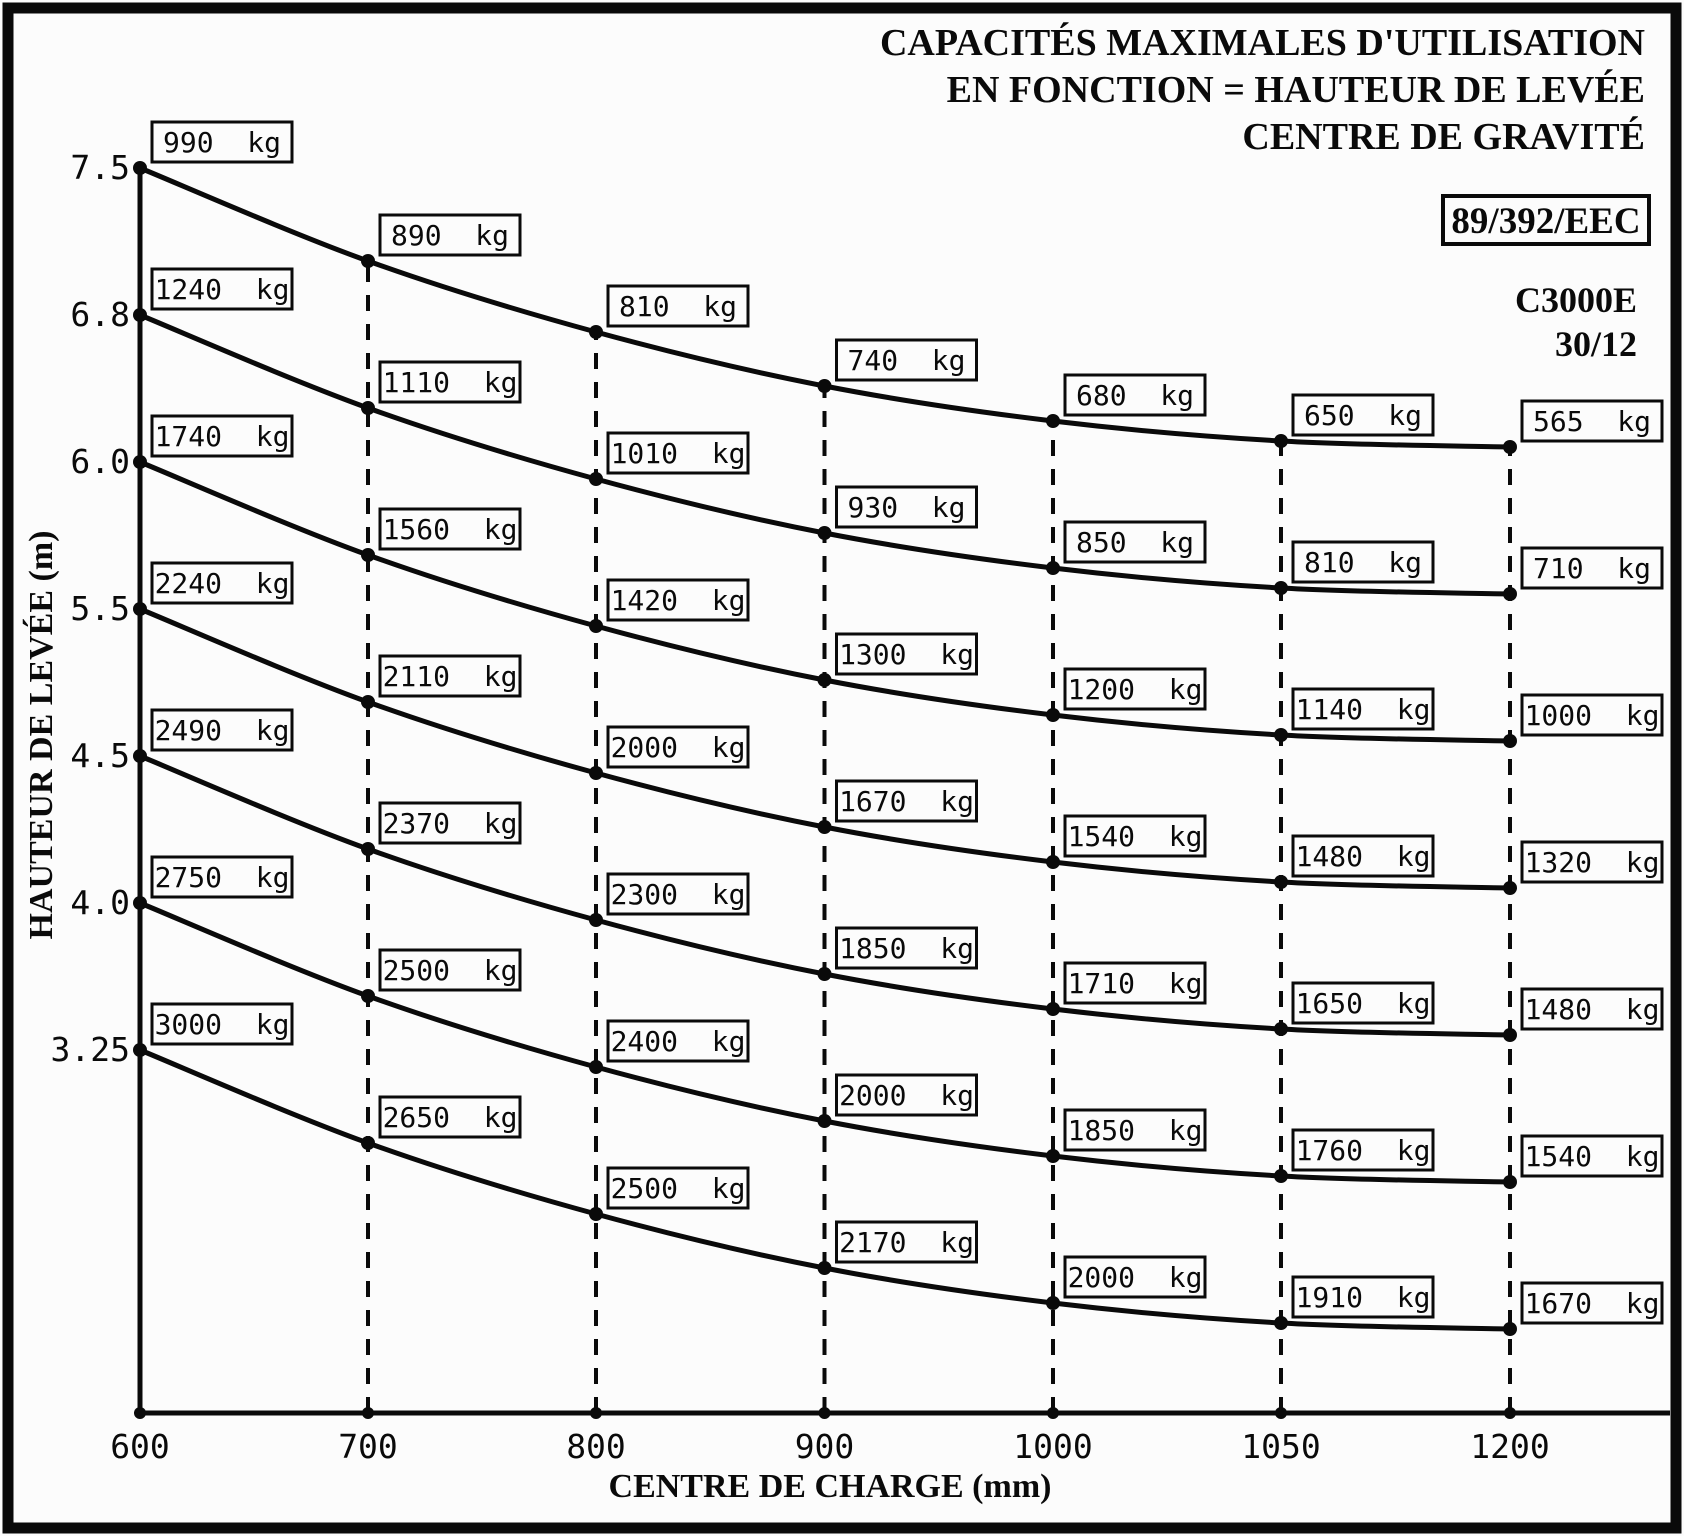 The width and height of the screenshot is (1684, 1536). Describe the element at coordinates (100, 314) in the screenshot. I see `y-tick-label: 6.8` at that location.